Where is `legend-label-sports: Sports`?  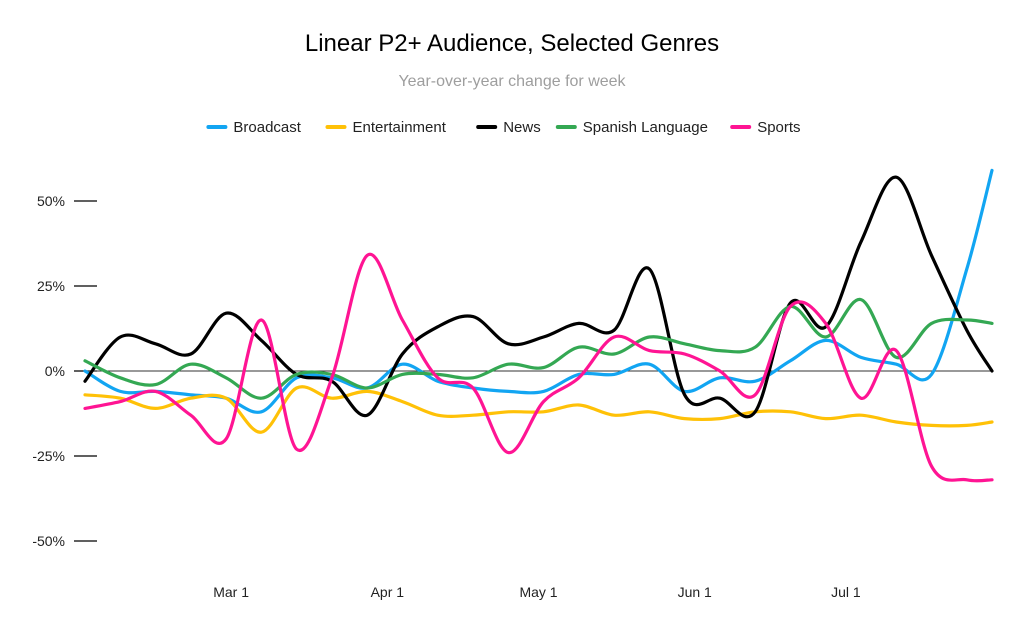
legend-label-sports: Sports is located at coordinates (778, 127).